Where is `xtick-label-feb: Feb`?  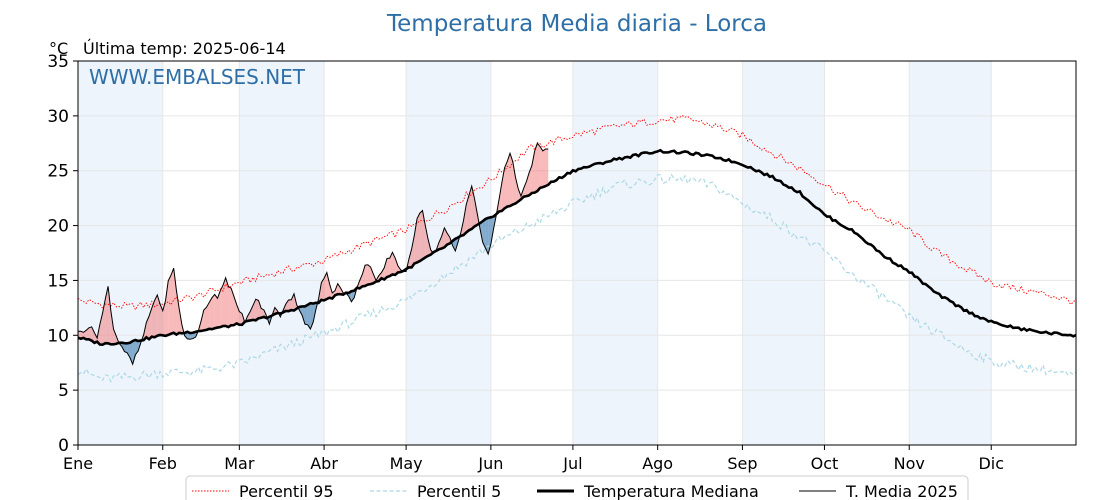
xtick-label-feb: Feb is located at coordinates (163, 463).